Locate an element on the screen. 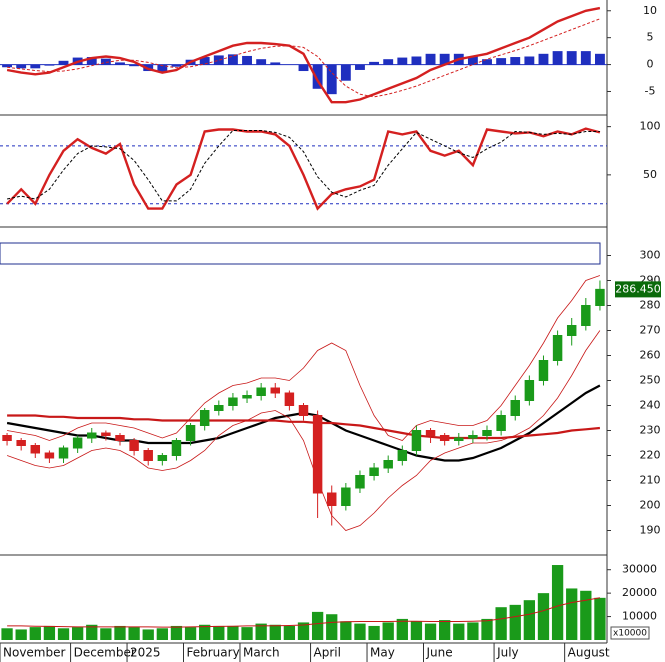 The image size is (665, 662). y-tick-label: 250 is located at coordinates (650, 380).